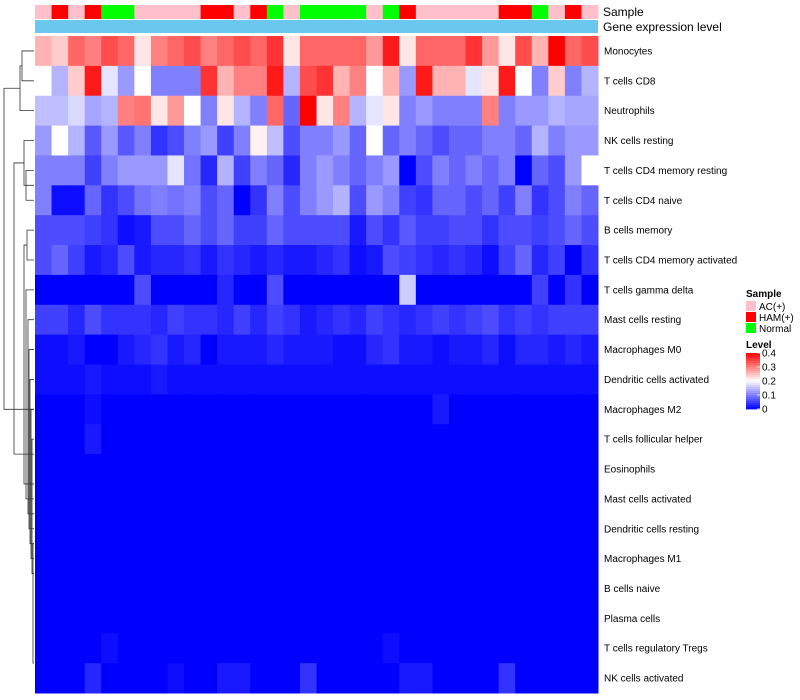 Image resolution: width=800 pixels, height=700 pixels. What do you see at coordinates (764, 294) in the screenshot?
I see `sample-legend-title: Sample` at bounding box center [764, 294].